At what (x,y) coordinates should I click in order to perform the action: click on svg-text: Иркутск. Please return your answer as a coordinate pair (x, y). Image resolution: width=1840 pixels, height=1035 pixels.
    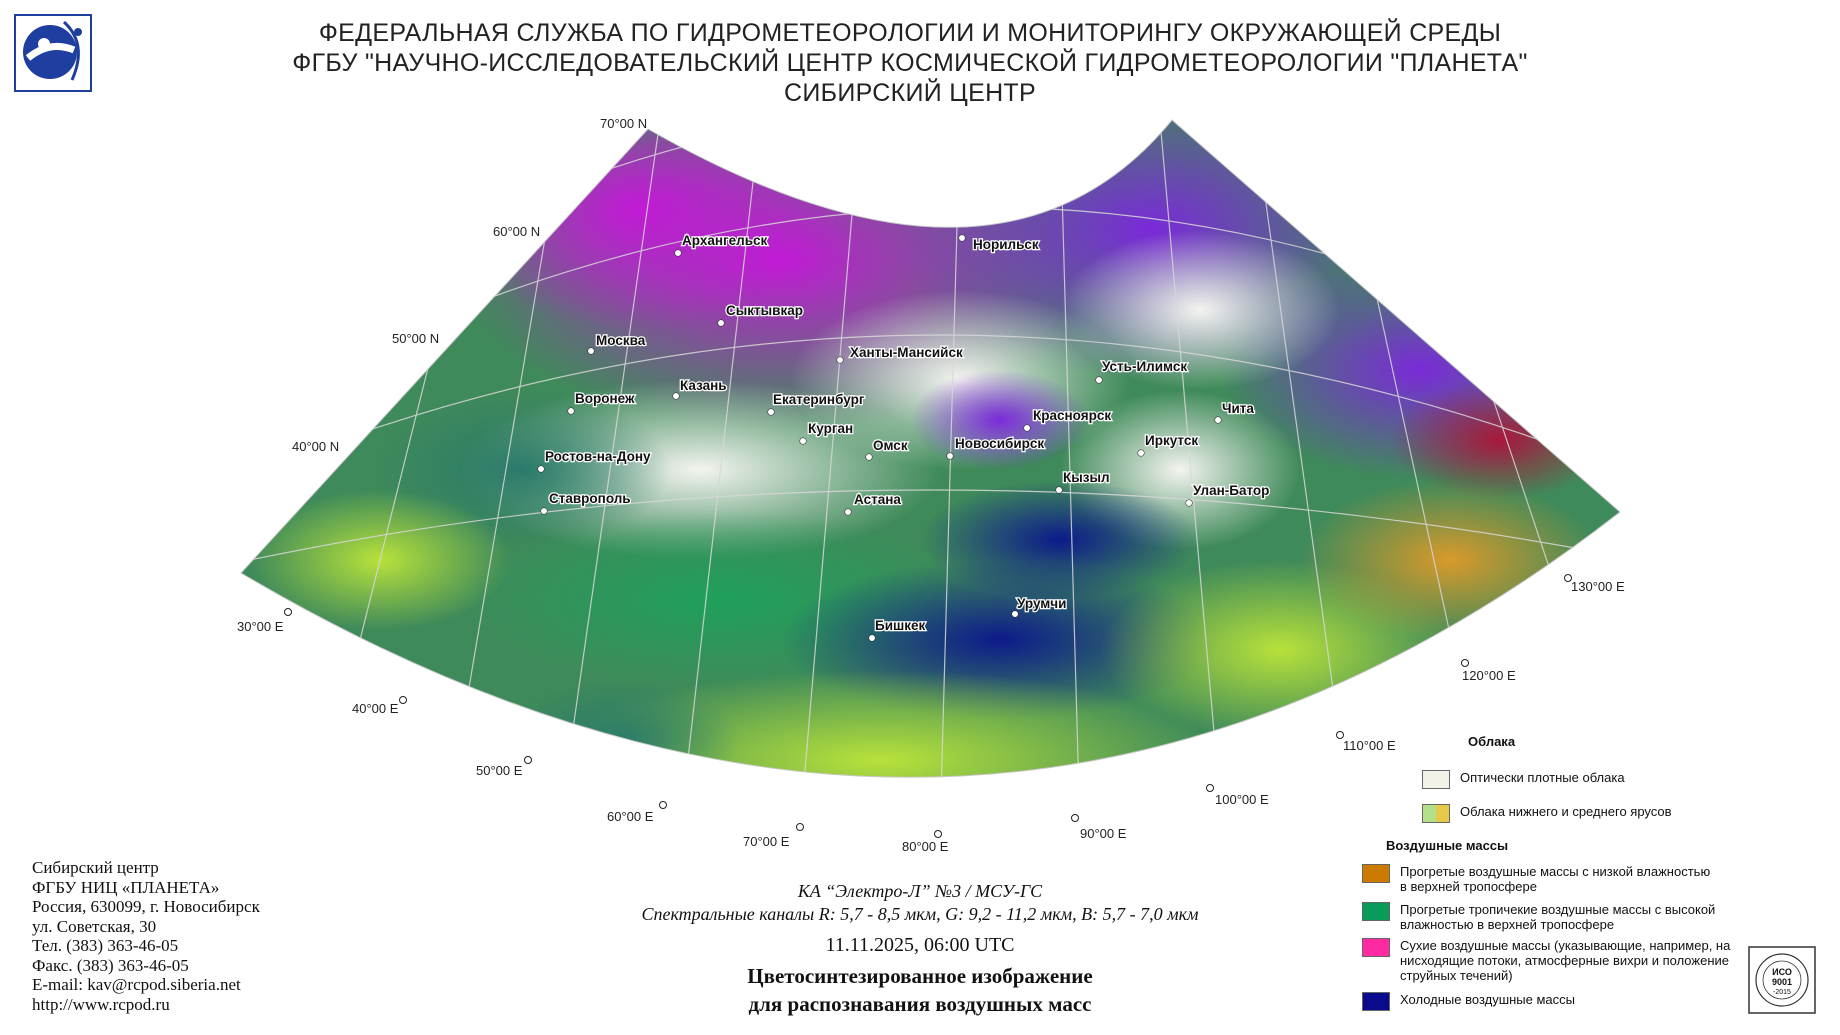
    Looking at the image, I should click on (1171, 440).